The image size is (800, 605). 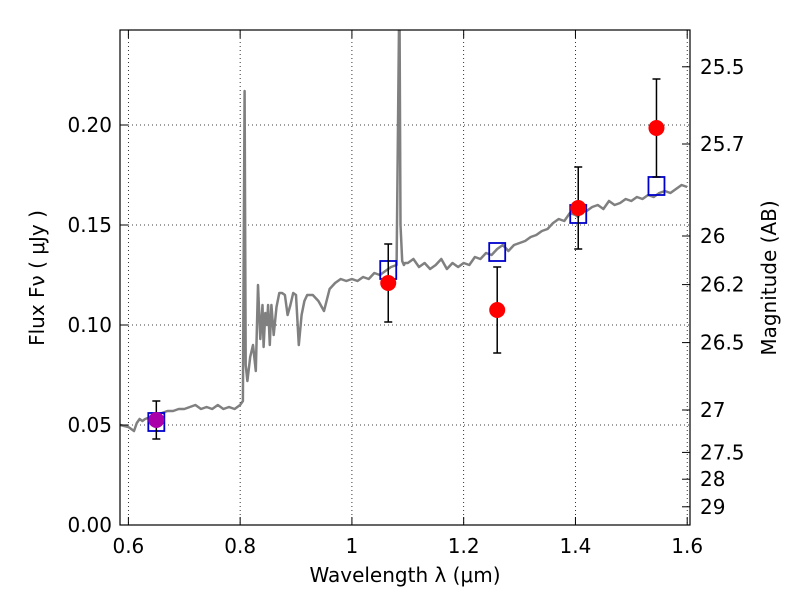 I want to click on right-tick-label: 29, so click(x=712, y=507).